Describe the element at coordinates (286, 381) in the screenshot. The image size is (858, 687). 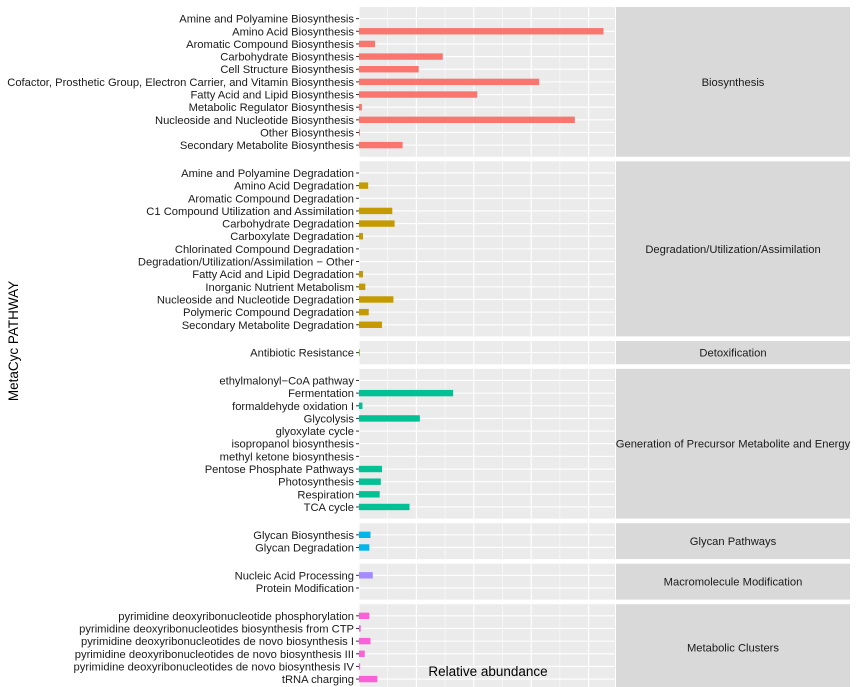
I see `category-label: ethylmalonyl−CoA pathway` at that location.